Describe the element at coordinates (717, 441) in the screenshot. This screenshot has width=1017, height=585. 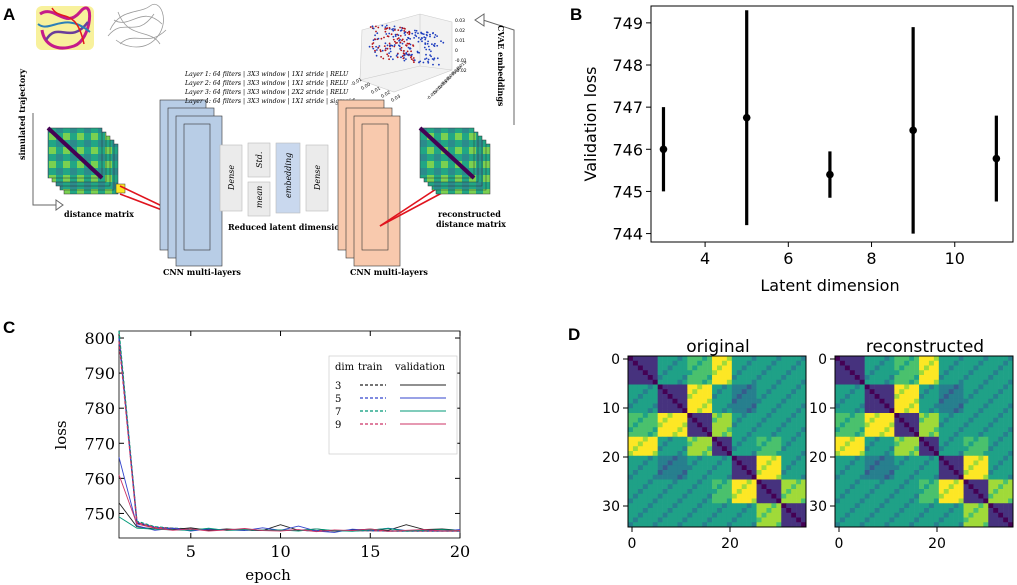
I see `heatmap-original-frame` at that location.